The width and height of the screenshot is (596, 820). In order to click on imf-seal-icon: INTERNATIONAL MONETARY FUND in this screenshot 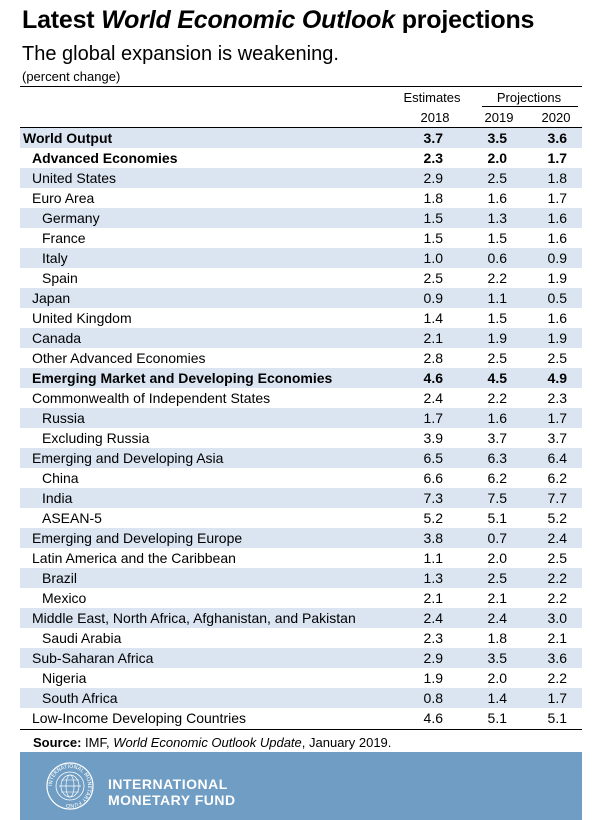, I will do `click(70, 786)`.